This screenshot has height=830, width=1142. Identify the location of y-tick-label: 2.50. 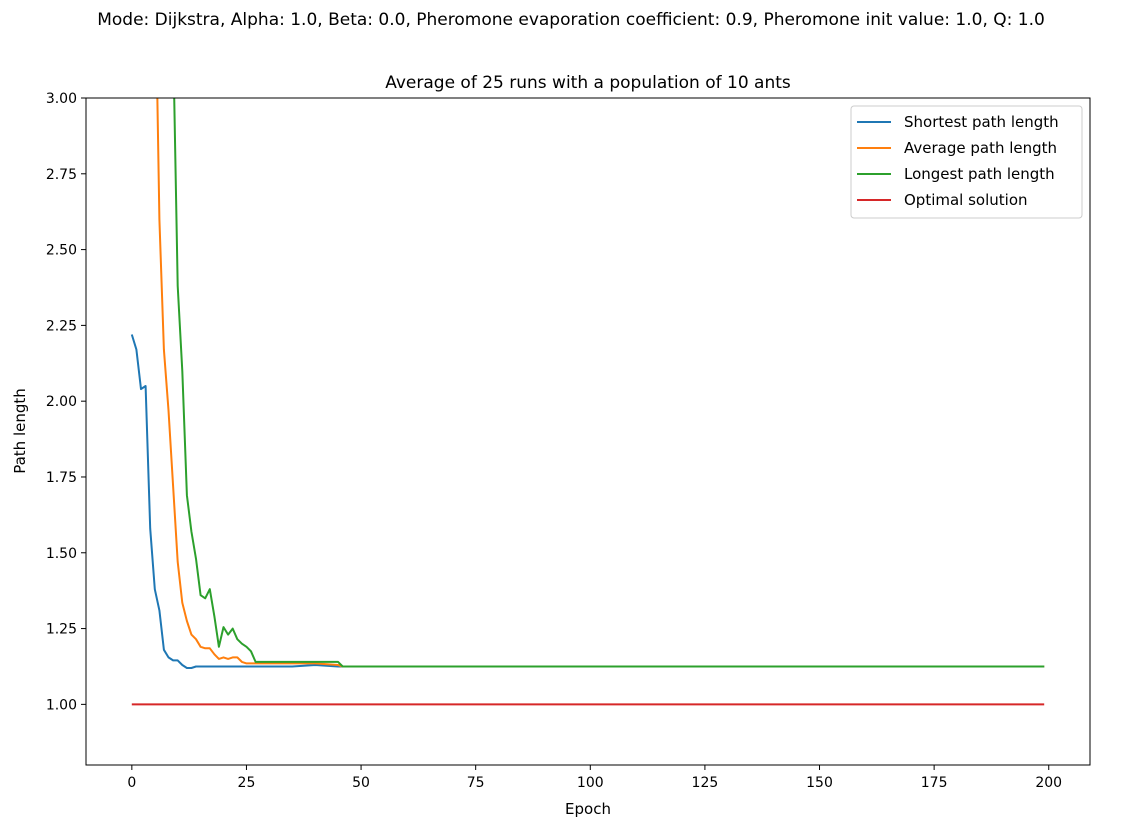
(61, 251).